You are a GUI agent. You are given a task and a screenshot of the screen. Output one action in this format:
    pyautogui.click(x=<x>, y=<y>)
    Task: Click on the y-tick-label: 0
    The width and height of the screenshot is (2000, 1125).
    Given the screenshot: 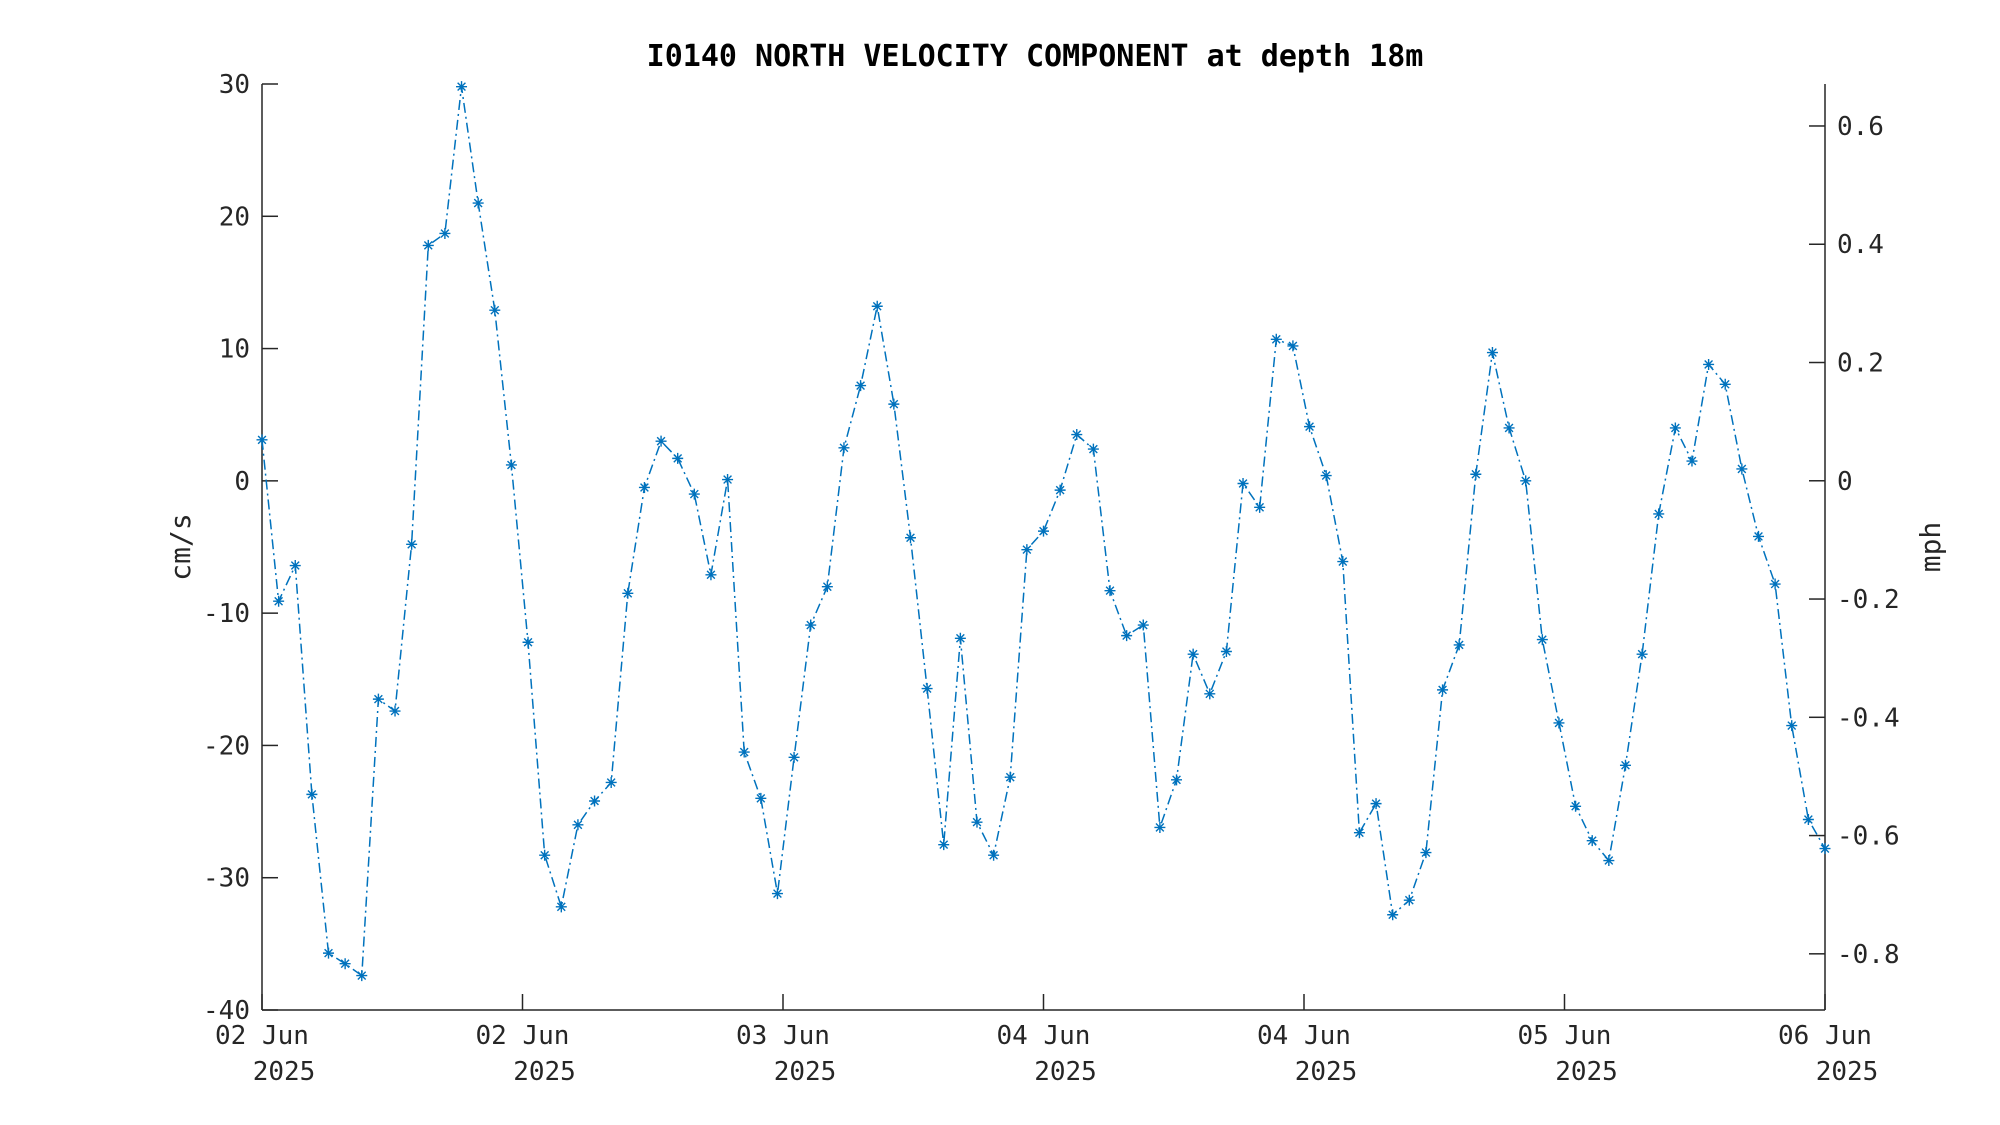 What is the action you would take?
    pyautogui.click(x=242, y=482)
    